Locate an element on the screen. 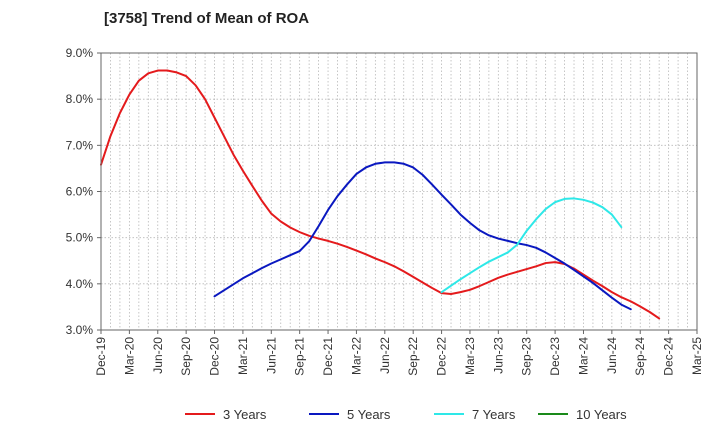 The width and height of the screenshot is (720, 440). y-tick-label: 3.0% is located at coordinates (80, 330).